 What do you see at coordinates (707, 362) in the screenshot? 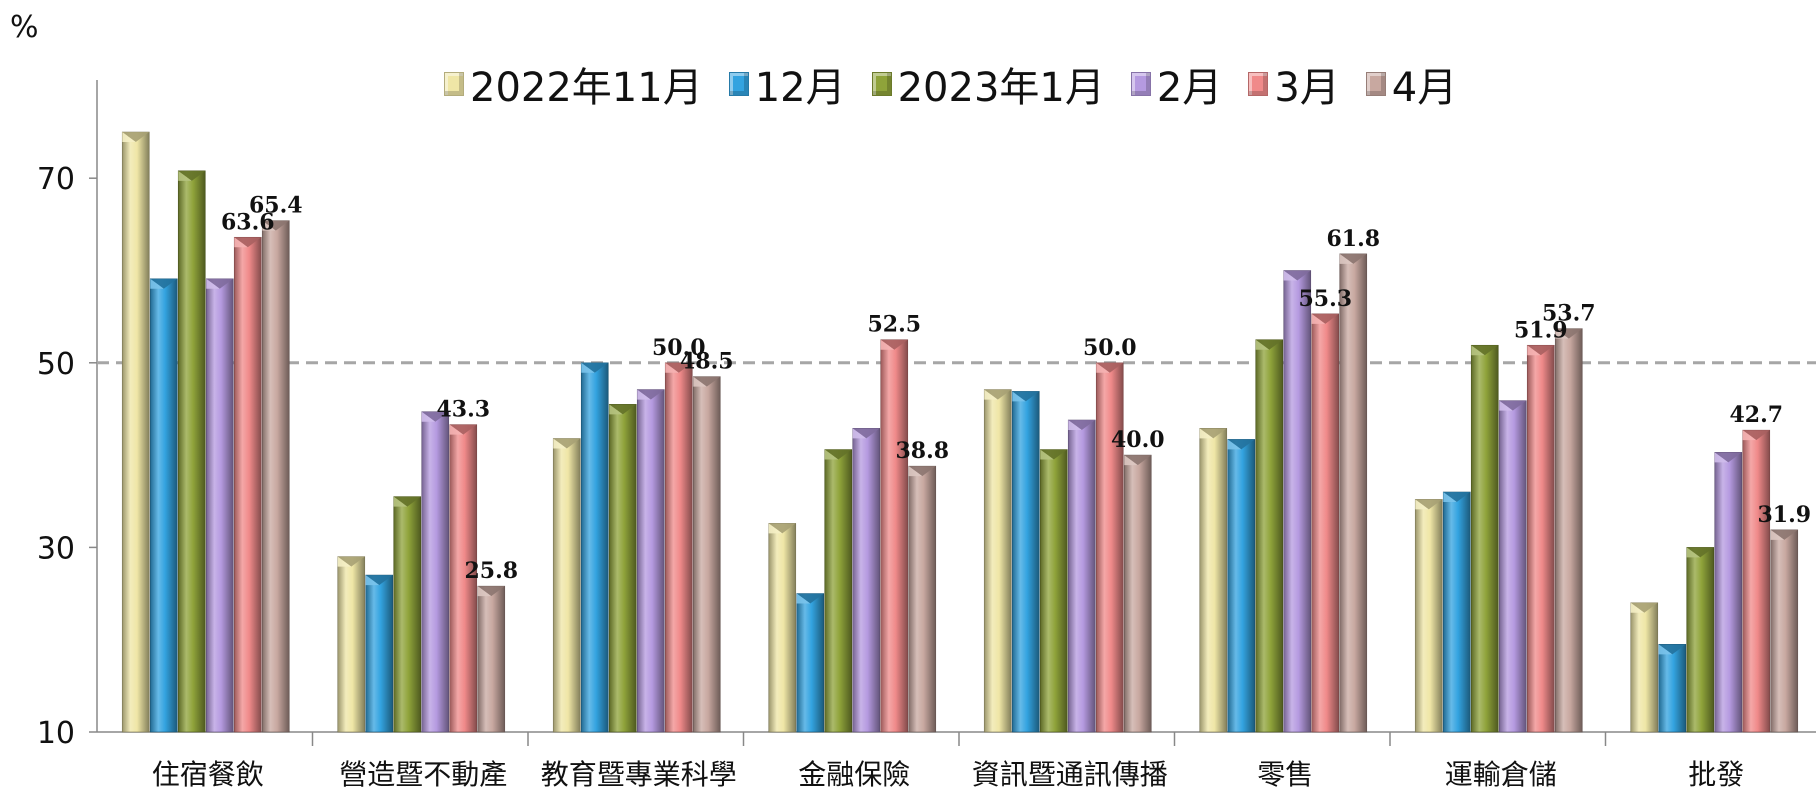
I see `data-label: 48.5` at bounding box center [707, 362].